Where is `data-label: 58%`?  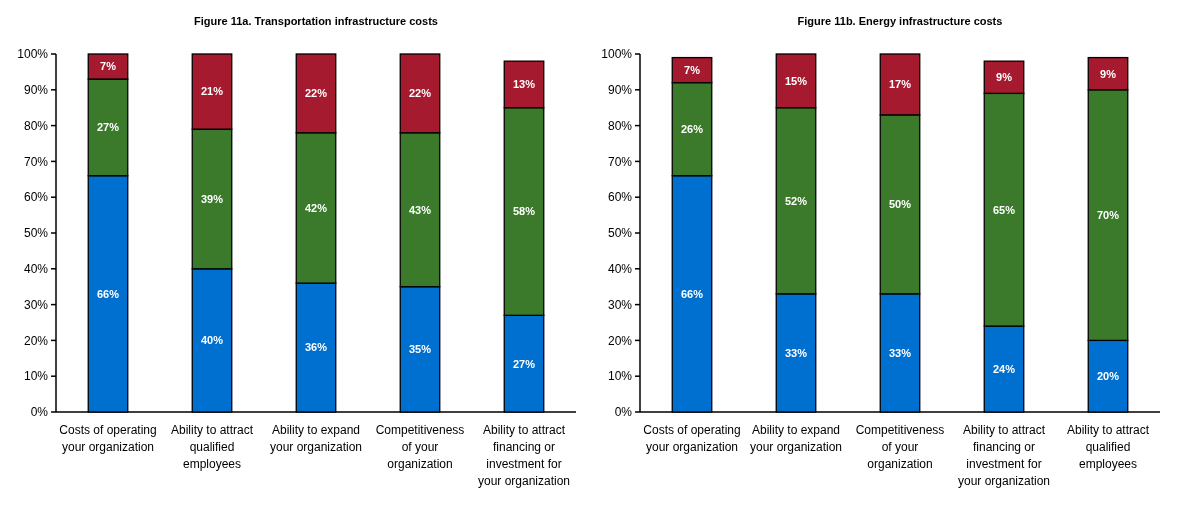
data-label: 58% is located at coordinates (524, 211).